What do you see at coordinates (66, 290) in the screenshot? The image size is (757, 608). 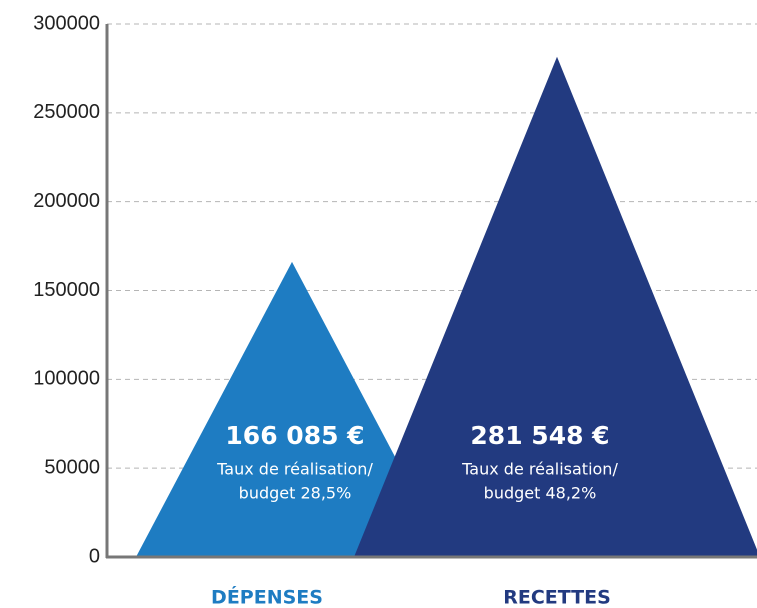 I see `y-tick-label: 150000` at bounding box center [66, 290].